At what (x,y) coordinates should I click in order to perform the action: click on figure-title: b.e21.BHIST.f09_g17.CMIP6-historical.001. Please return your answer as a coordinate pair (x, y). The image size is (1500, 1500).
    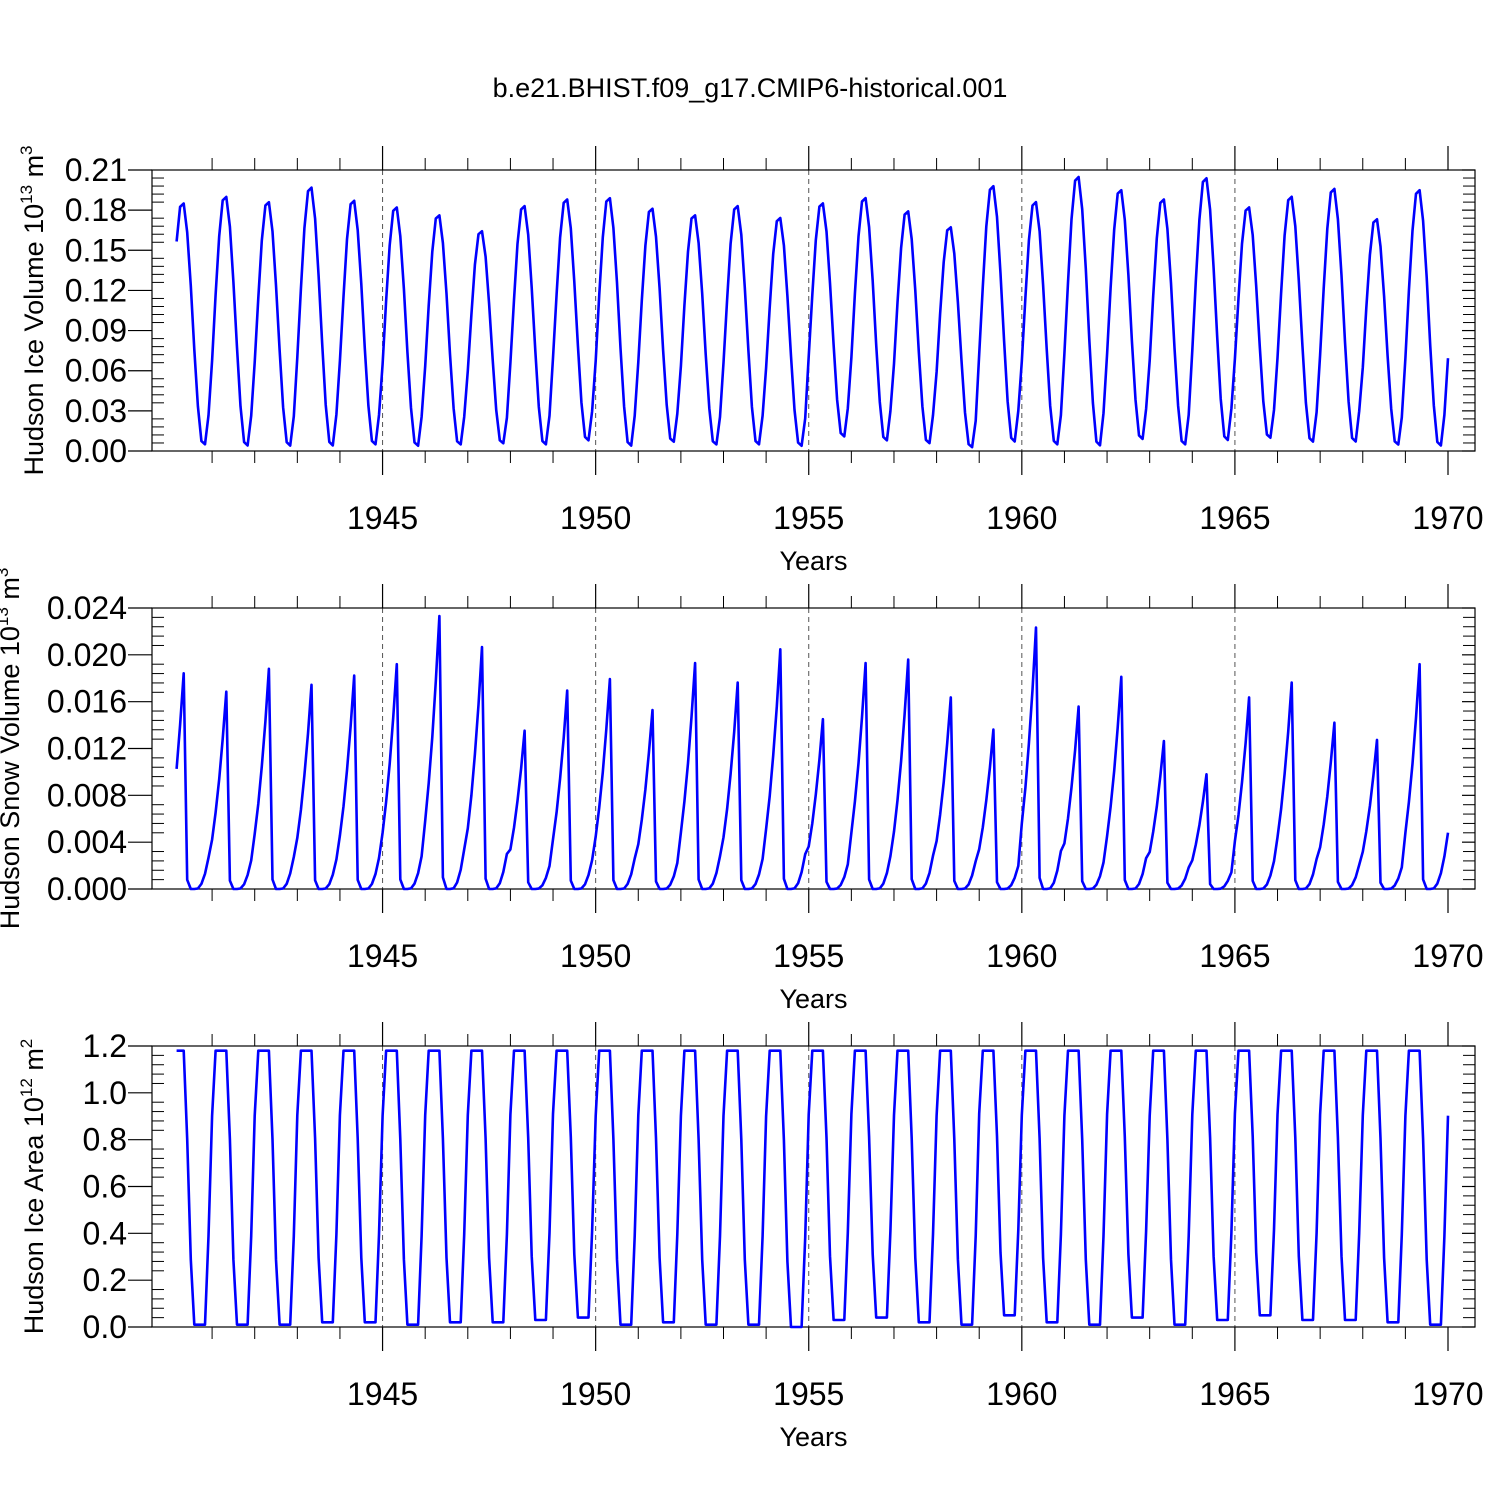
    Looking at the image, I should click on (750, 88).